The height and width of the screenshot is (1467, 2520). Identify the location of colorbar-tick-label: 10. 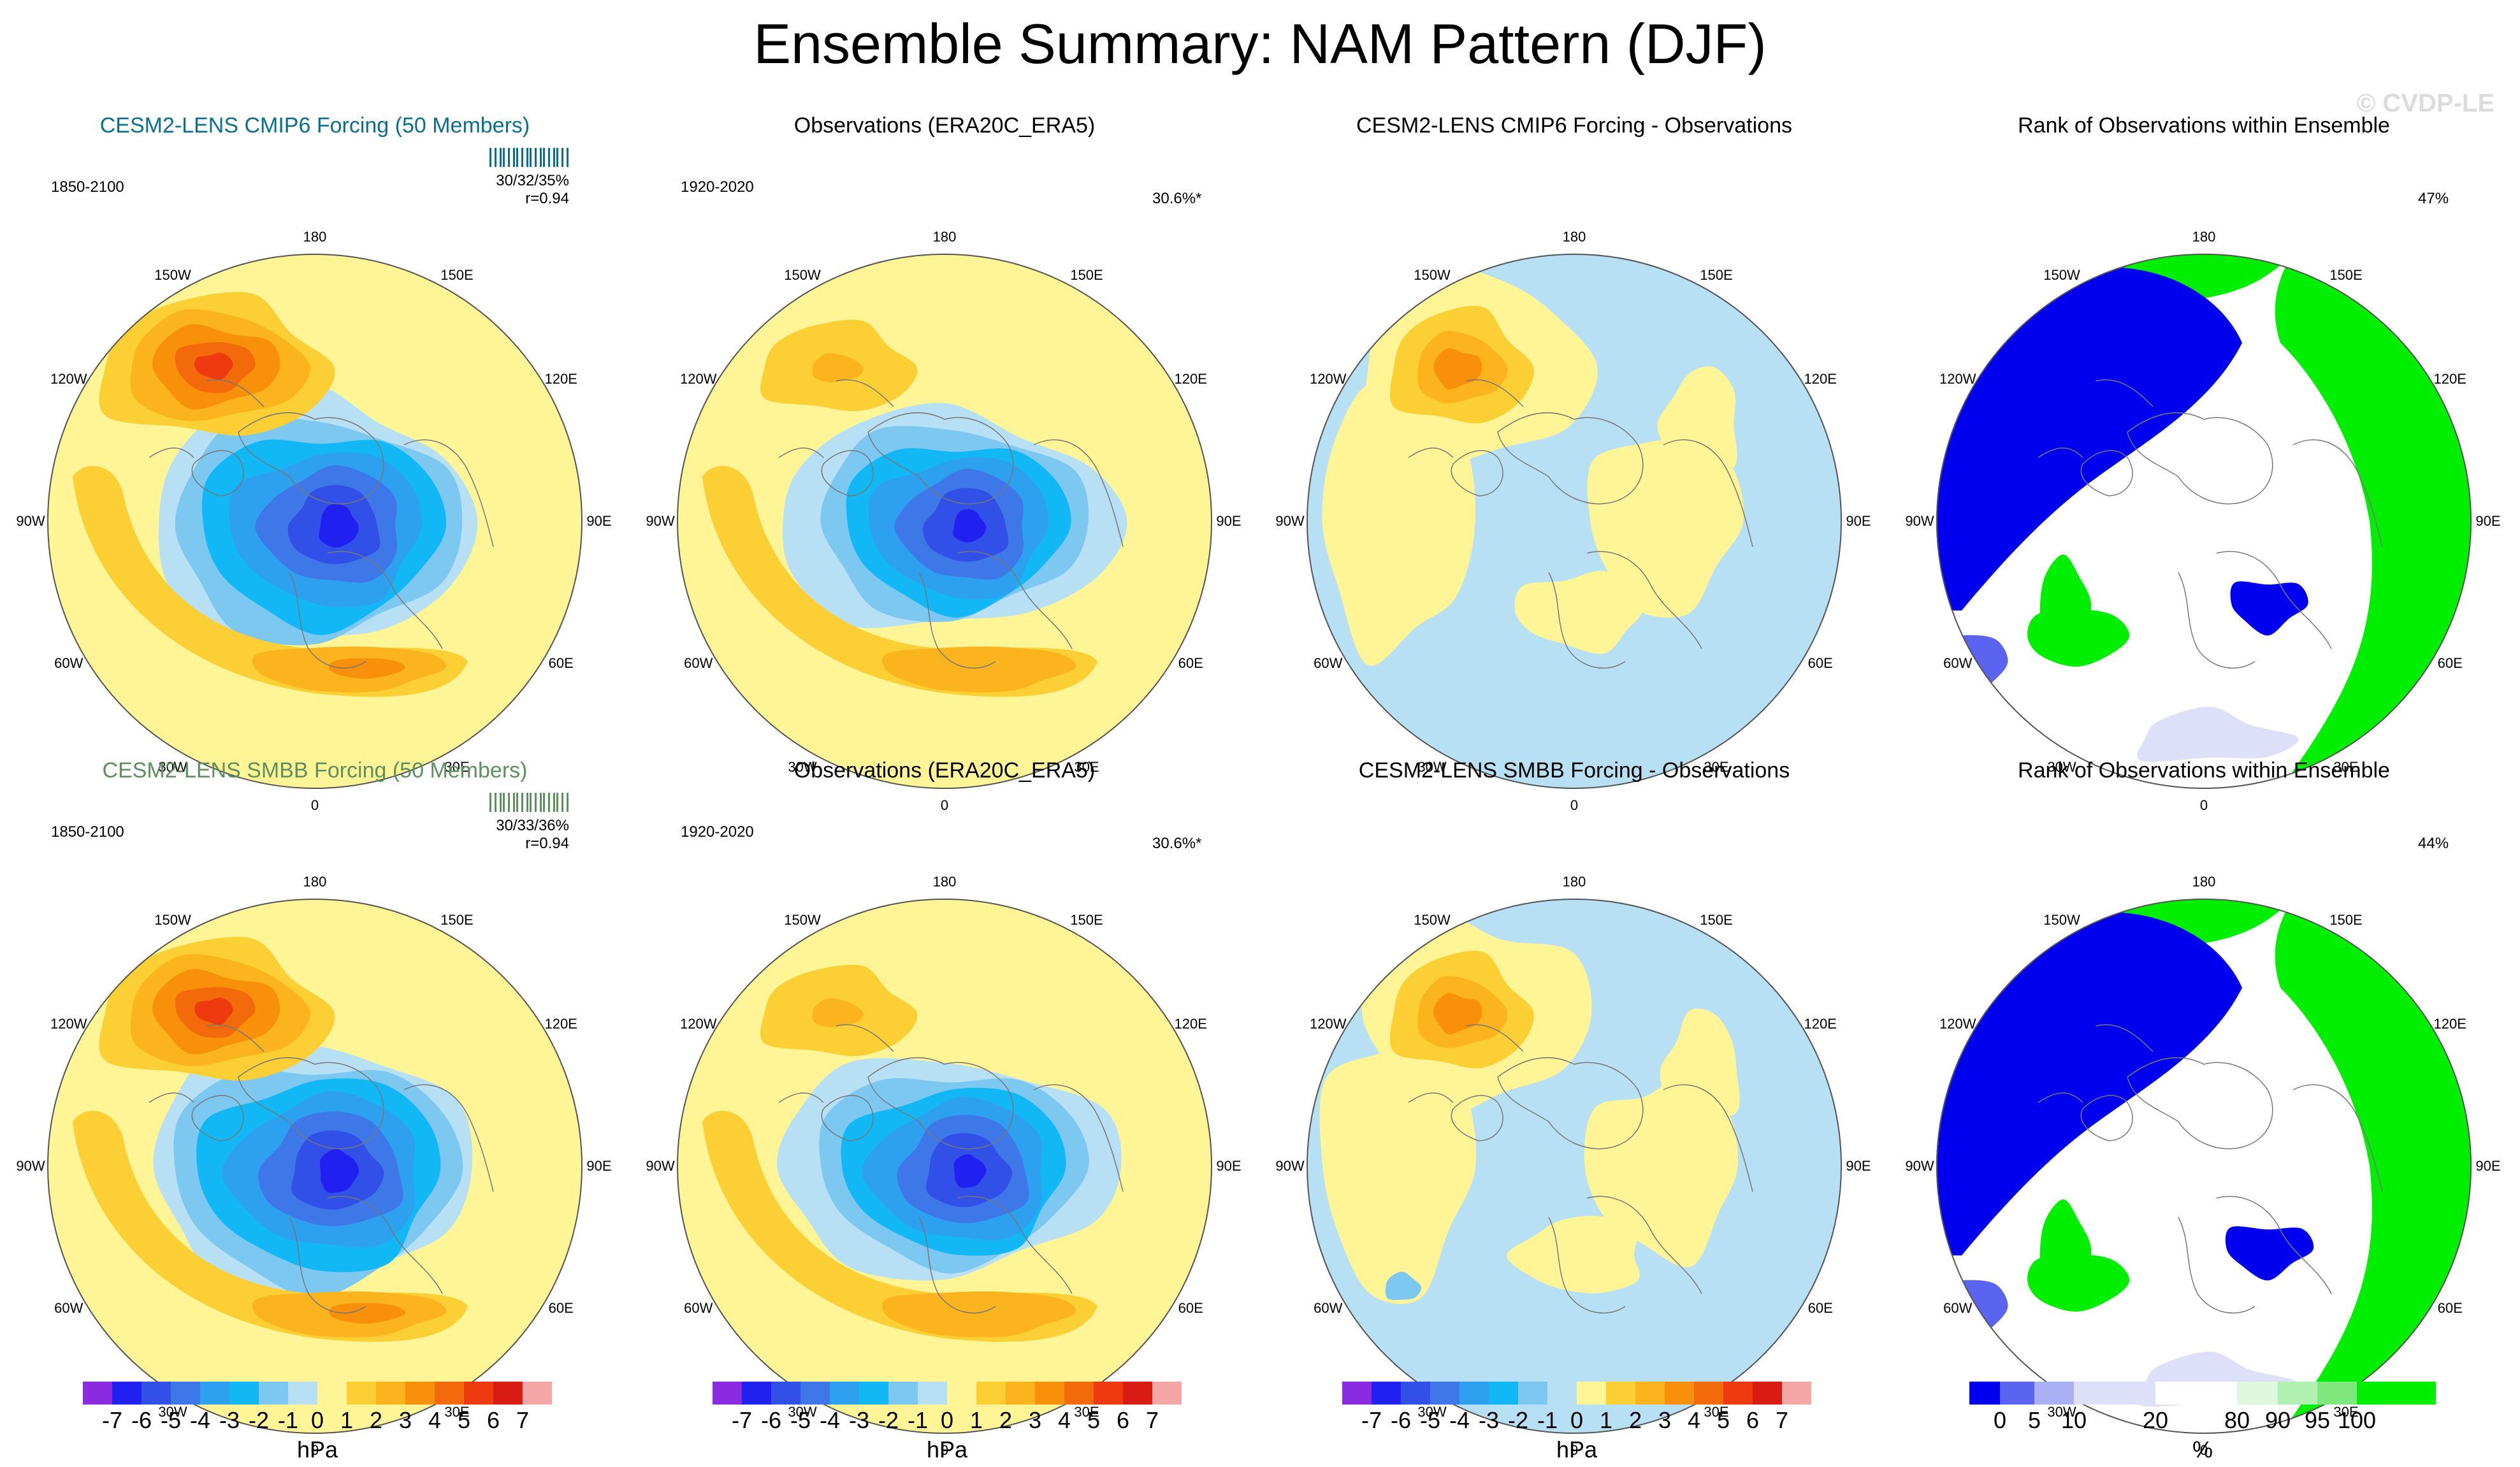
(2073, 1420).